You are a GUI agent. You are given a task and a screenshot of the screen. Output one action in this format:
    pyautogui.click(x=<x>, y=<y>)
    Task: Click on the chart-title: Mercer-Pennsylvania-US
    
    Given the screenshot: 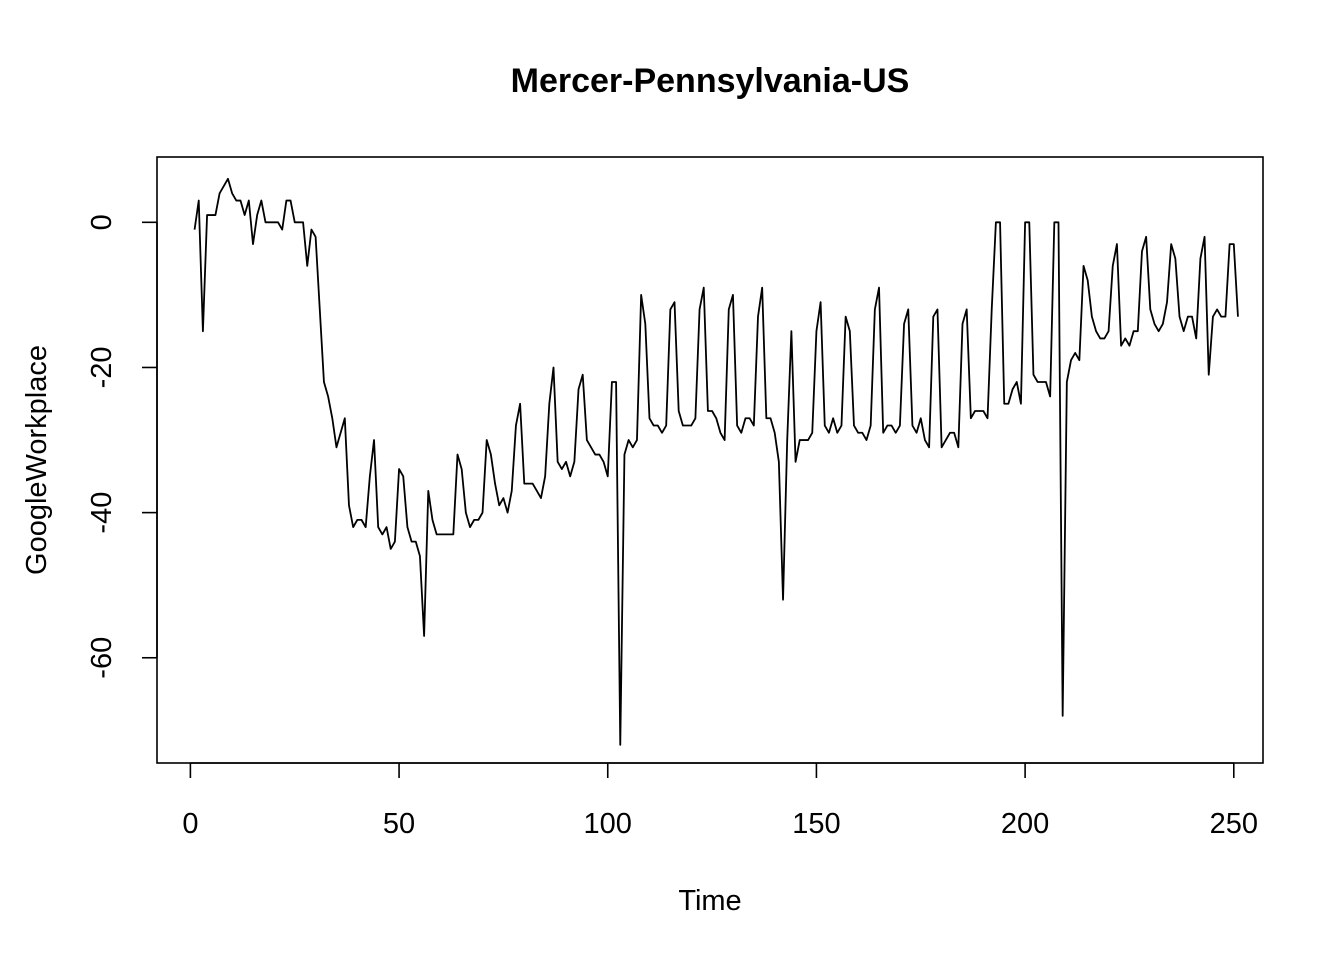 What is the action you would take?
    pyautogui.click(x=710, y=81)
    